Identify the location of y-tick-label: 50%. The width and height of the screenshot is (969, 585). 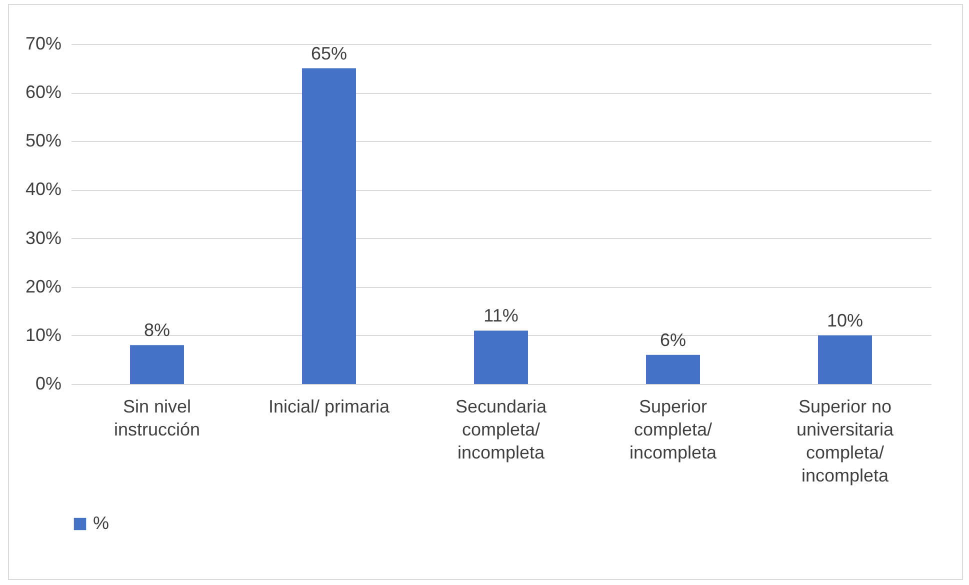
(43, 140).